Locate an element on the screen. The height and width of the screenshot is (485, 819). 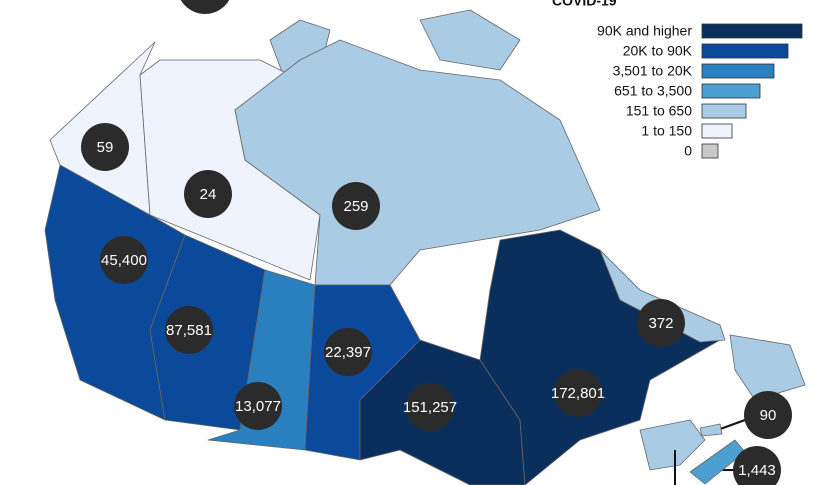
new-brunswick is located at coordinates (672, 445).